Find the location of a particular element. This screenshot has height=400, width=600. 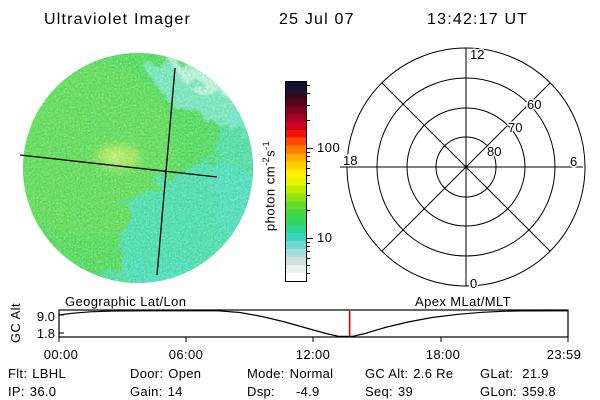

mlt-label-6: 6 is located at coordinates (573, 161).